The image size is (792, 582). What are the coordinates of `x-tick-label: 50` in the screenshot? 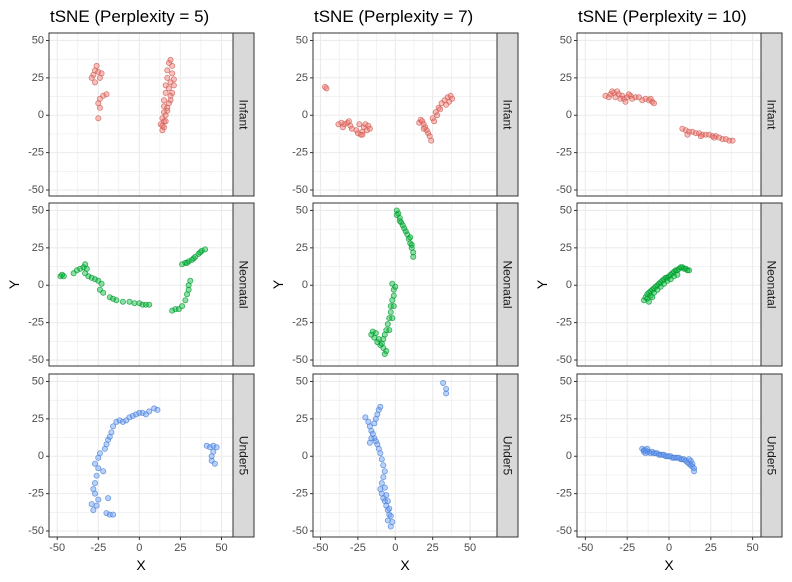 It's located at (753, 548).